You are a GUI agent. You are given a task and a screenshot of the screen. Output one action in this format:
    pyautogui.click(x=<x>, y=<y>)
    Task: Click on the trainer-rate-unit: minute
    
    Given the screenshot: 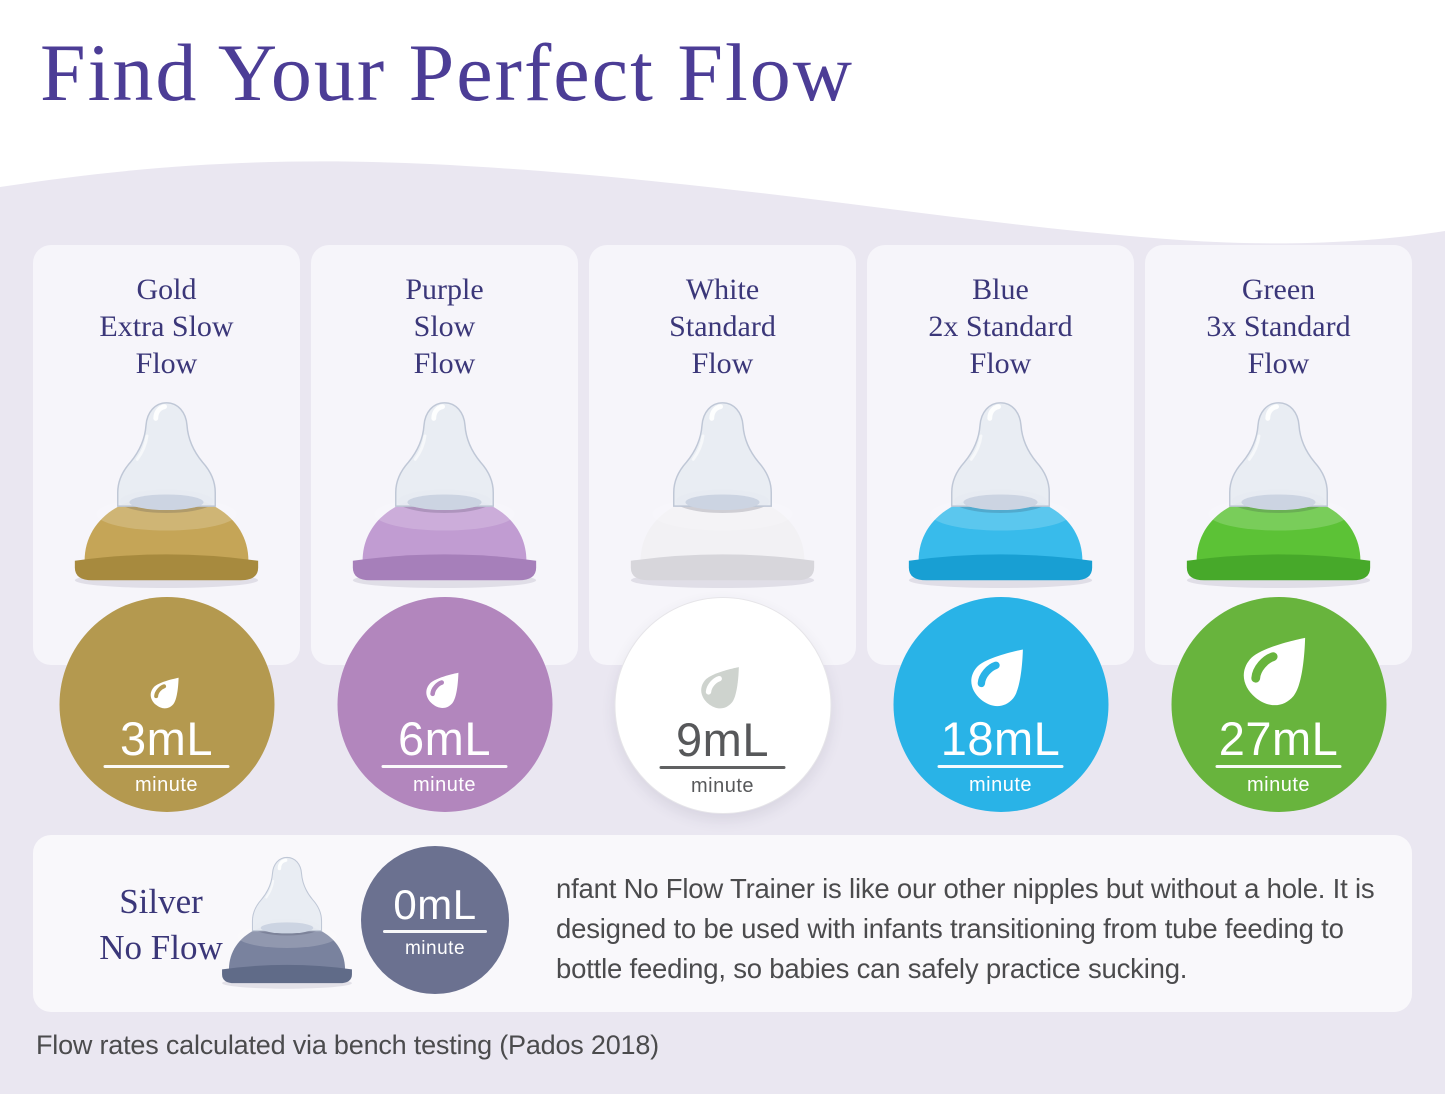 What is the action you would take?
    pyautogui.click(x=435, y=948)
    